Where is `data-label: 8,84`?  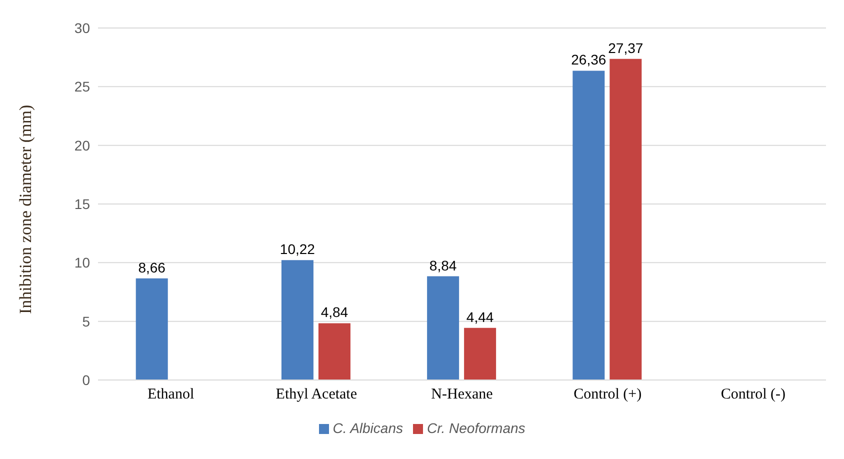 data-label: 8,84 is located at coordinates (443, 265).